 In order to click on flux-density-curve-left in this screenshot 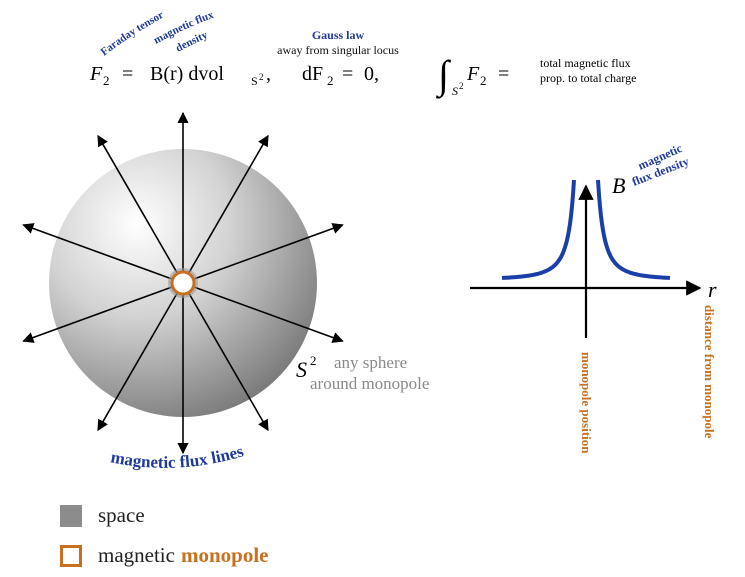, I will do `click(538, 229)`.